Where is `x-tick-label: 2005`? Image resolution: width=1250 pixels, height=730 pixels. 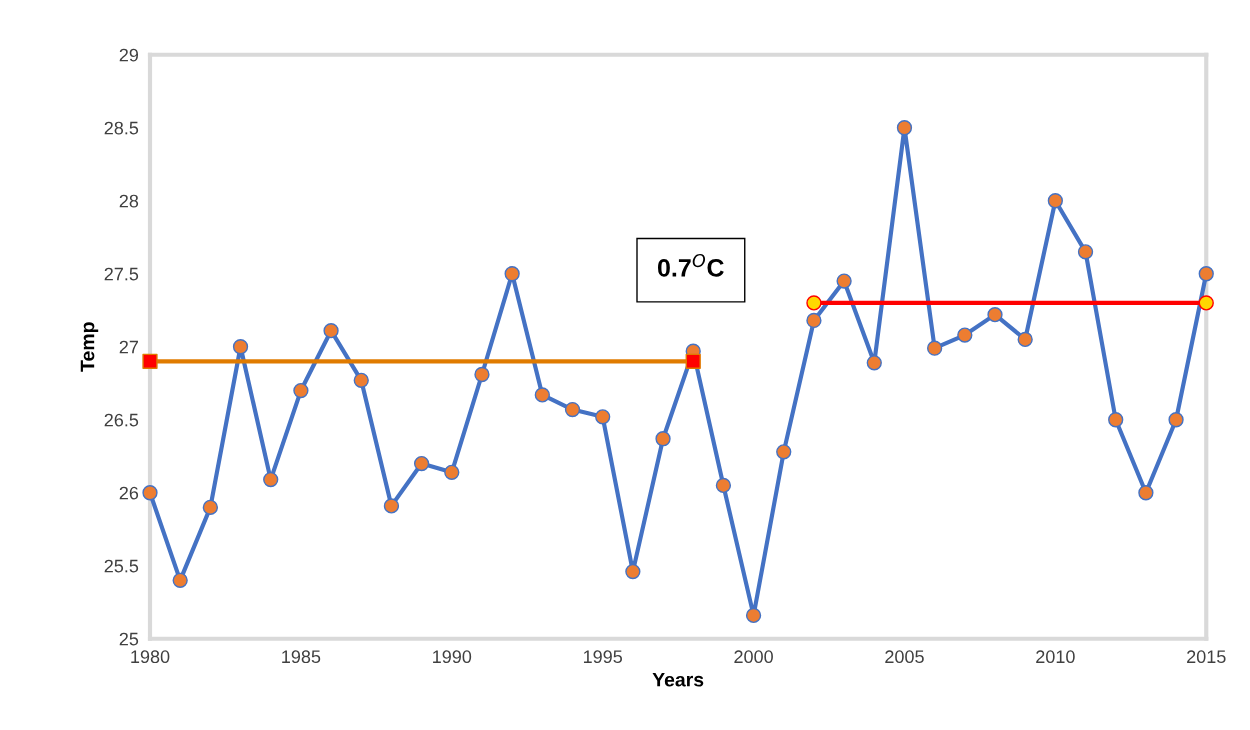 x-tick-label: 2005 is located at coordinates (904, 657).